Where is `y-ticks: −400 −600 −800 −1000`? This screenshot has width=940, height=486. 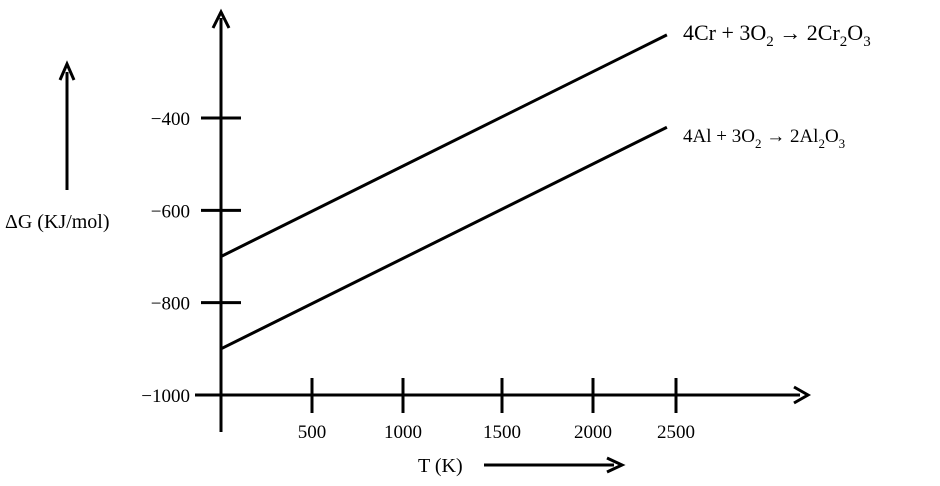 y-ticks: −400 −600 −800 −1000 is located at coordinates (191, 258).